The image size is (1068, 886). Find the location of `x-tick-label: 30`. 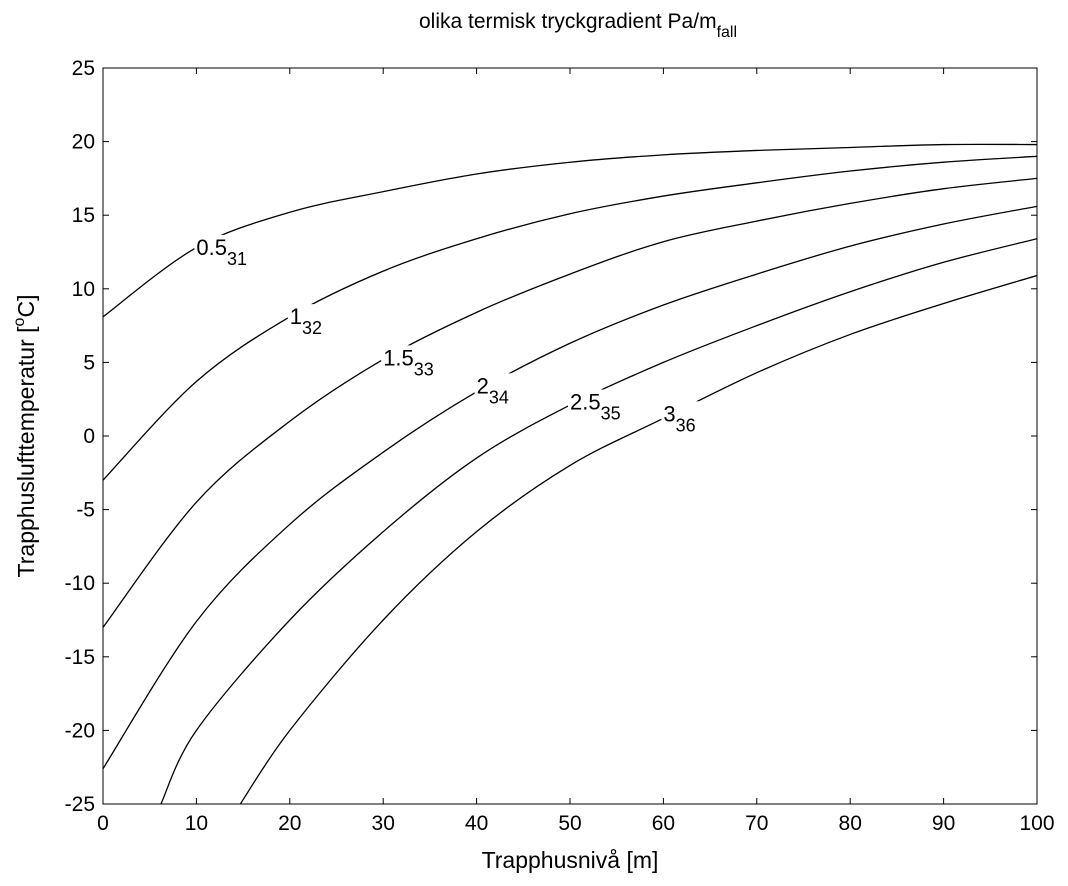

x-tick-label: 30 is located at coordinates (383, 823).